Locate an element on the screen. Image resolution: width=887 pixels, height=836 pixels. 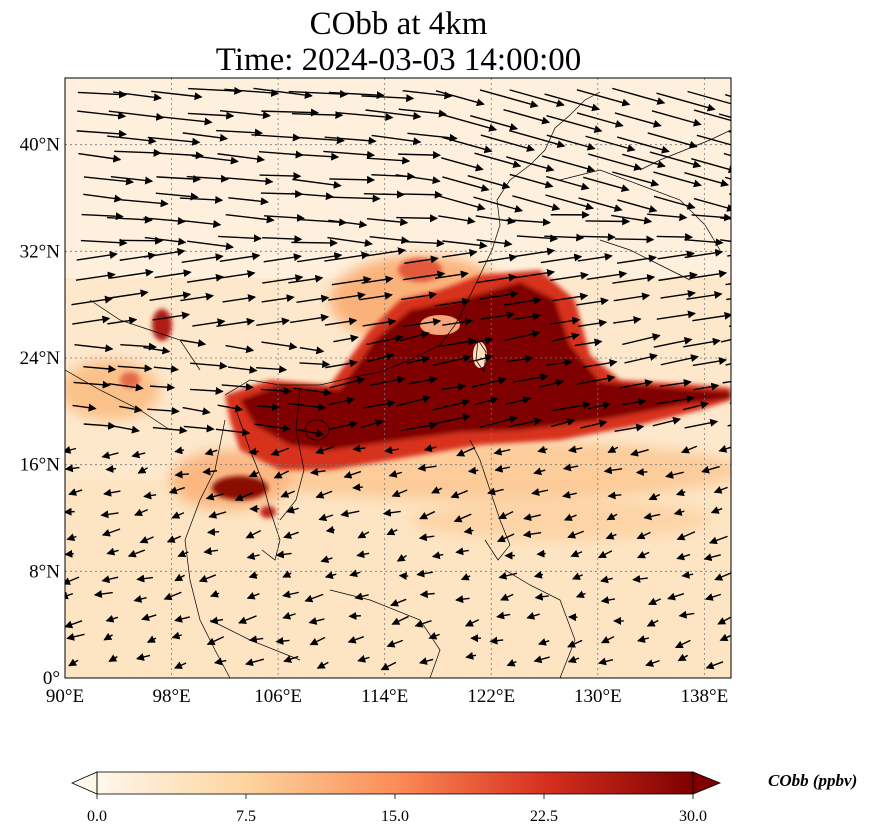
map-title: CObb at 4km is located at coordinates (398, 24).